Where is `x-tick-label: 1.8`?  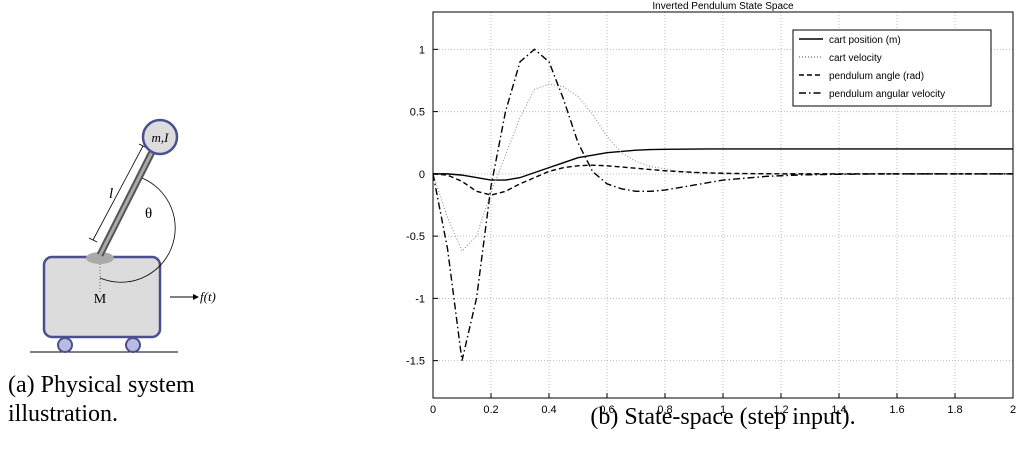 x-tick-label: 1.8 is located at coordinates (954, 410).